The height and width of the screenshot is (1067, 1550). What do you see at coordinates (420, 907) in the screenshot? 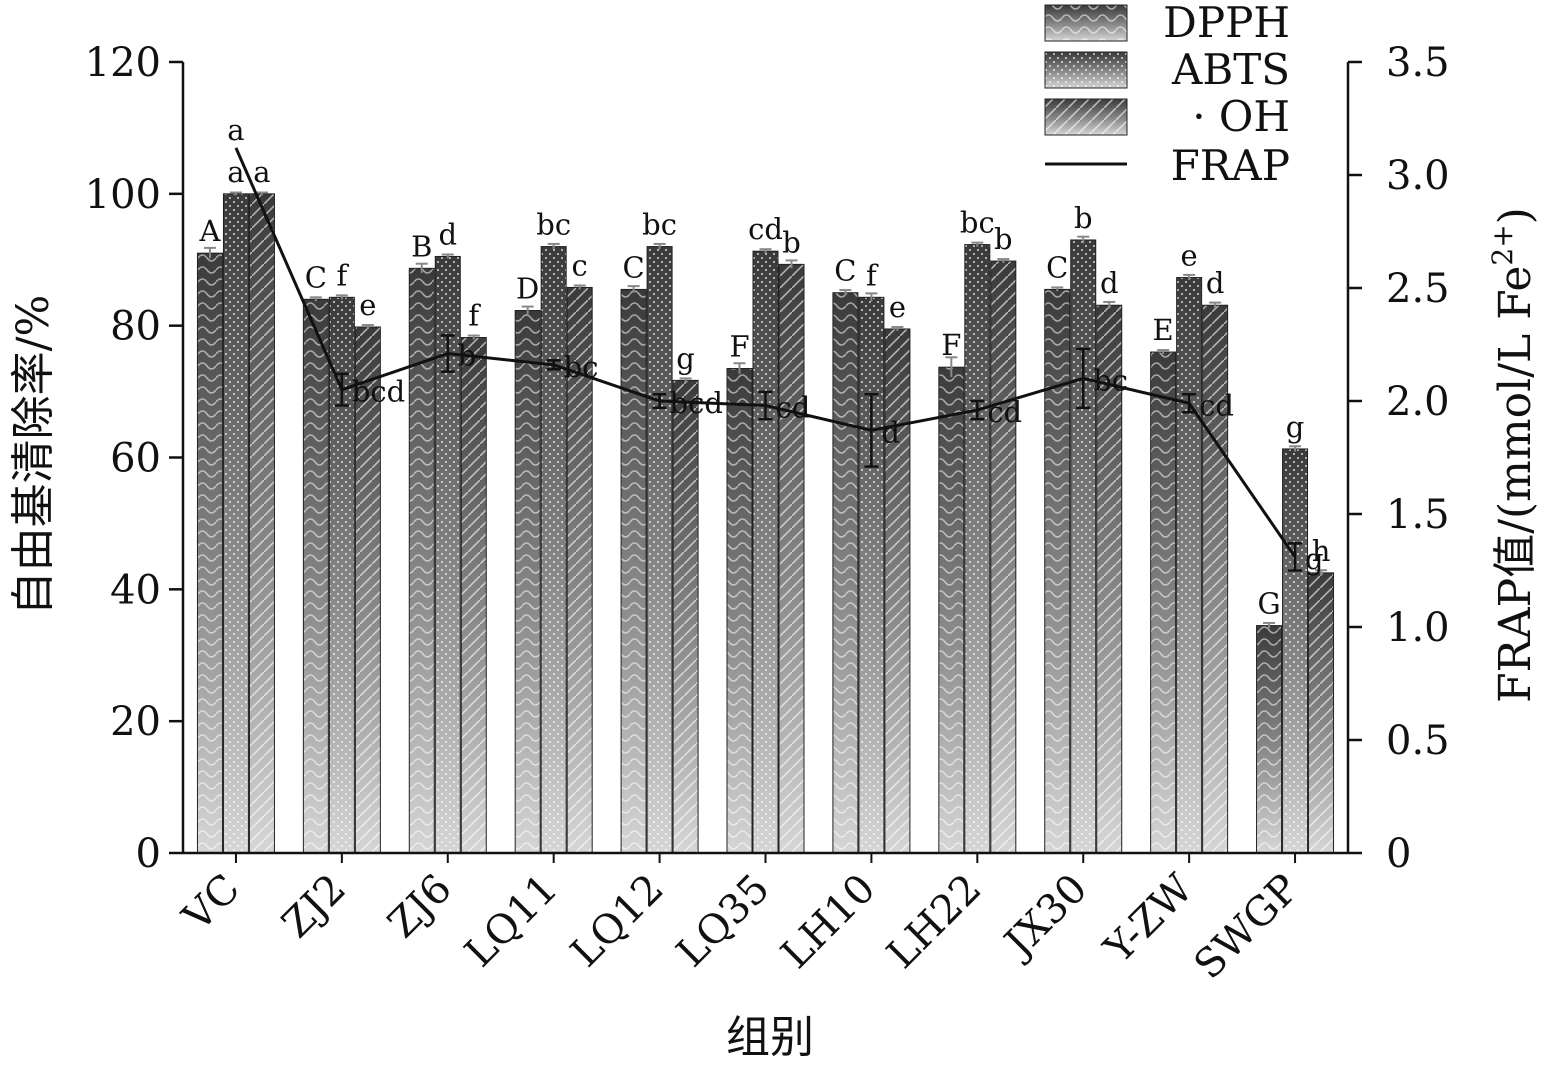
I see `x-tick-label: ZJ6` at bounding box center [420, 907].